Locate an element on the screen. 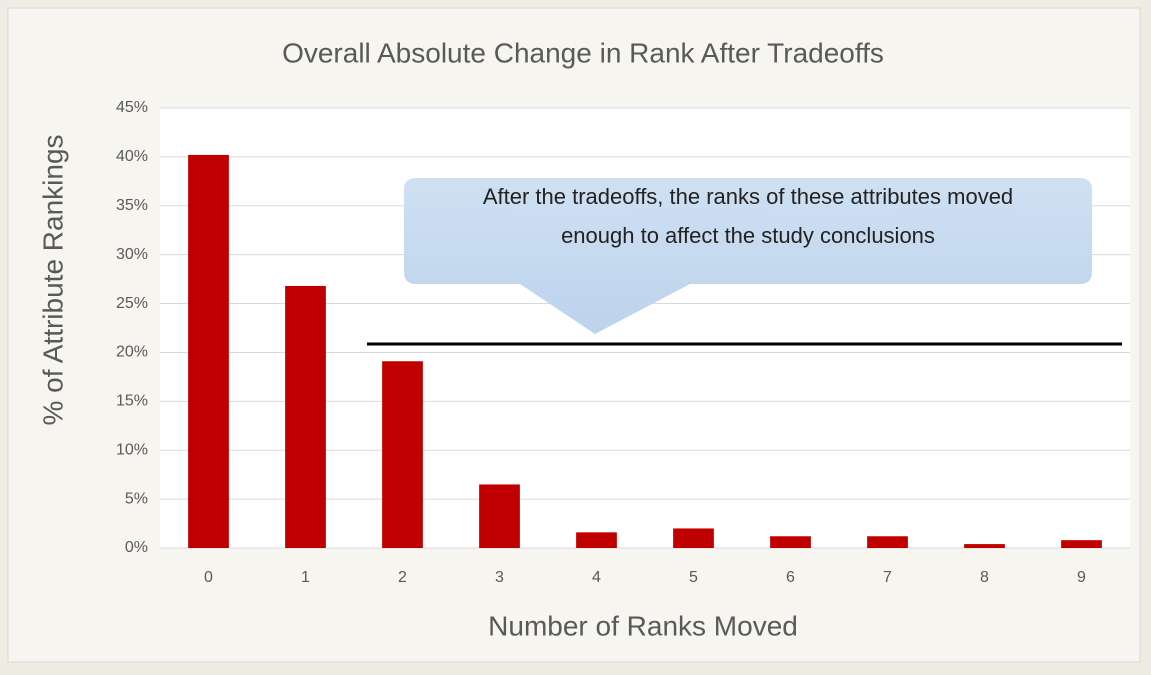 The height and width of the screenshot is (675, 1151). x-tick-label: 8 is located at coordinates (984, 577).